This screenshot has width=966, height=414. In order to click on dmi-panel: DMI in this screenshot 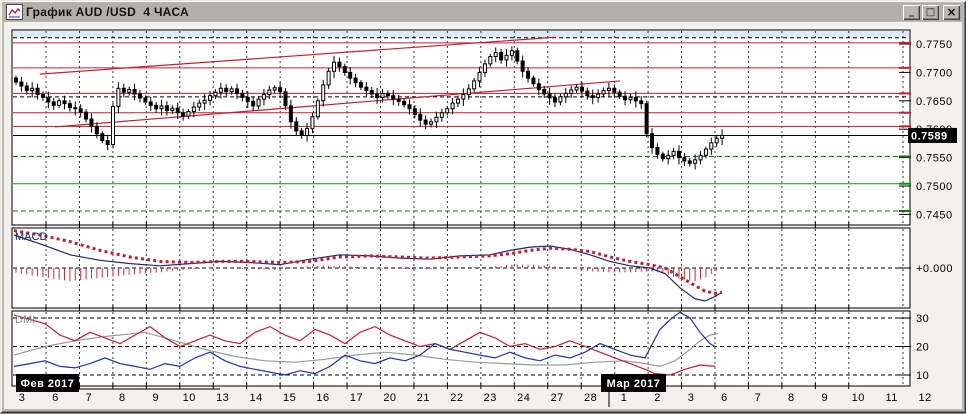, I will do `click(461, 343)`.